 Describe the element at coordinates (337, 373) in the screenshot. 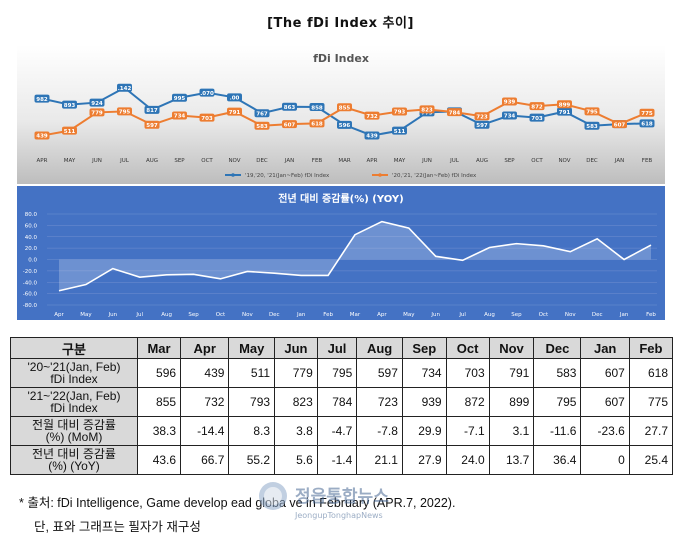

I see `table-cell: 795` at that location.